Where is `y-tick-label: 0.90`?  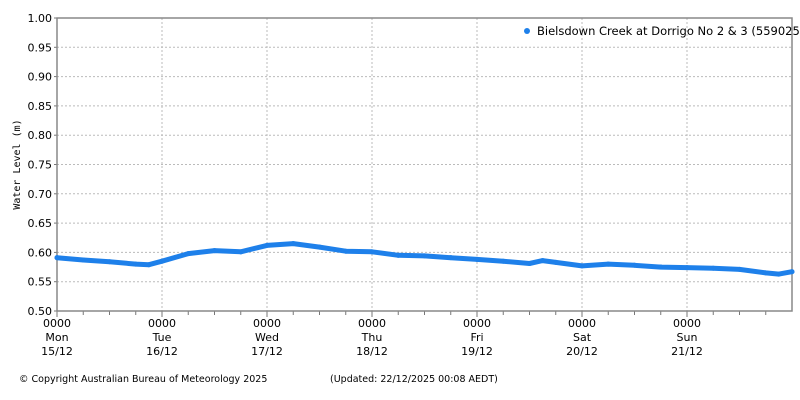 y-tick-label: 0.90 is located at coordinates (40, 77).